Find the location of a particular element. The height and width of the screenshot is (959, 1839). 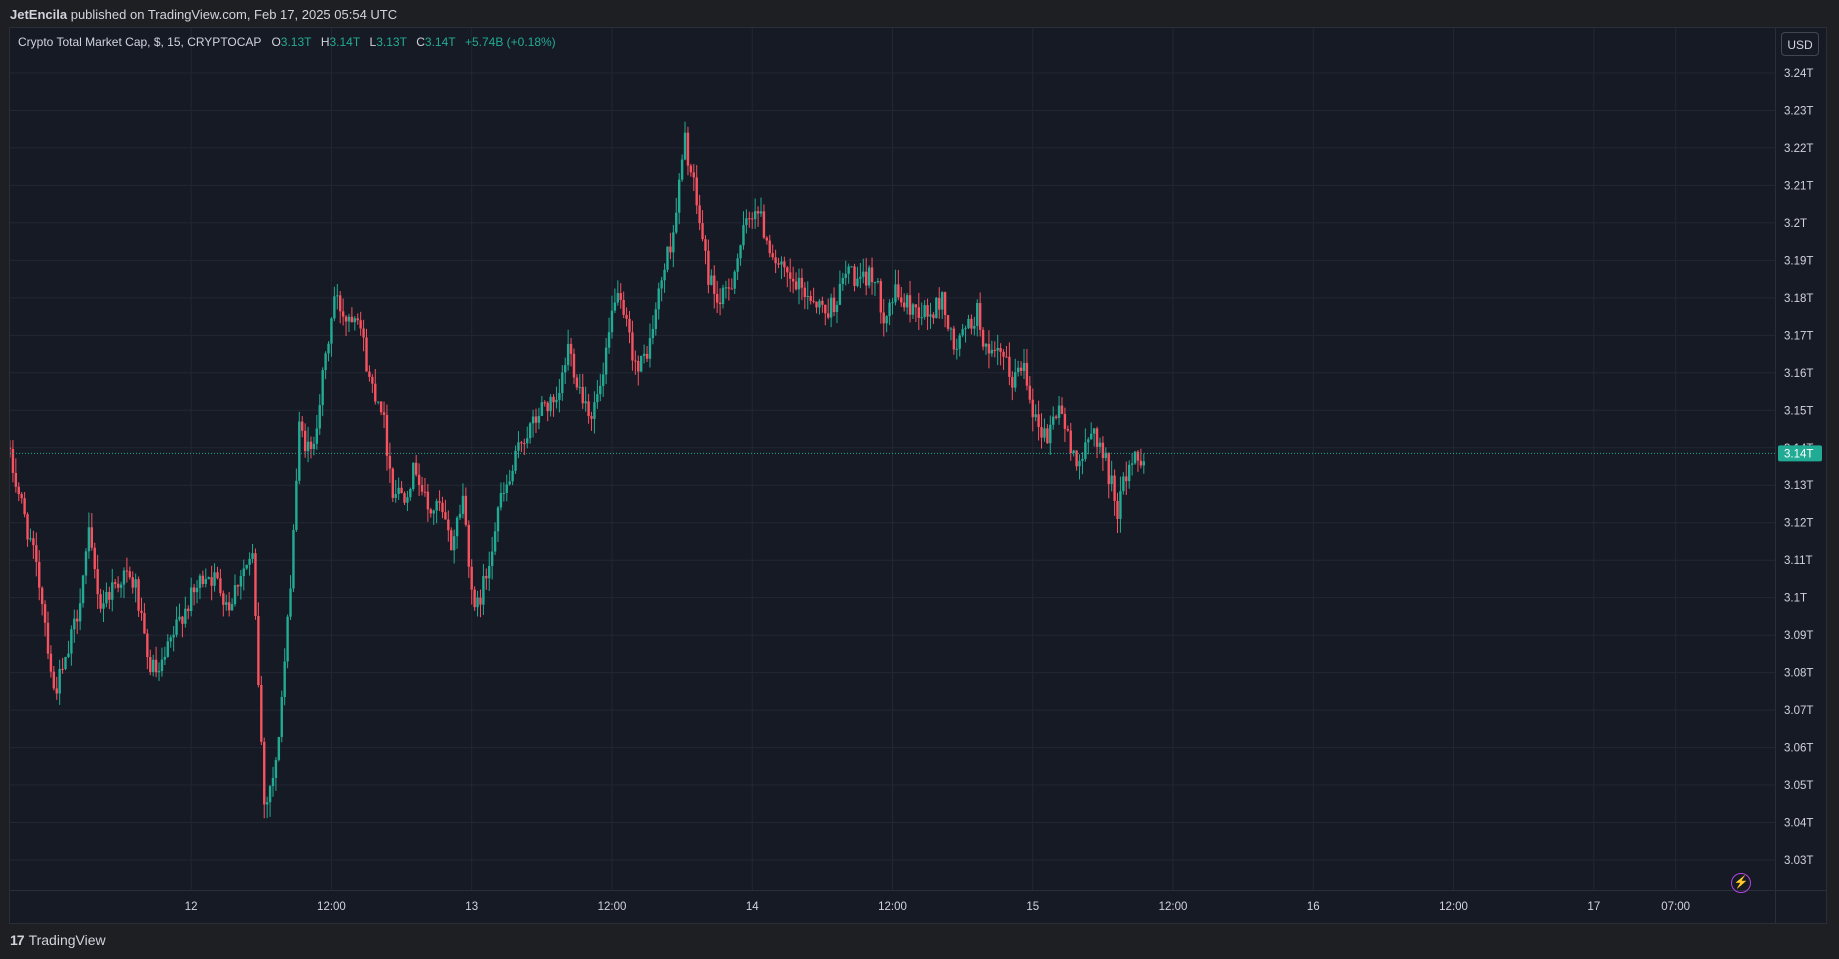

tradingview-brand: 17 TradingView is located at coordinates (58, 940).